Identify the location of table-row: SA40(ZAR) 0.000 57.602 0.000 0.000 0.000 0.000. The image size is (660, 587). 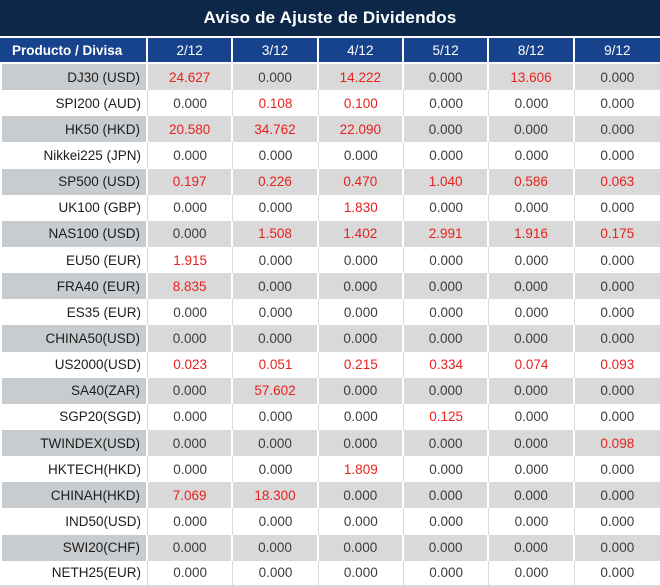
(330, 390).